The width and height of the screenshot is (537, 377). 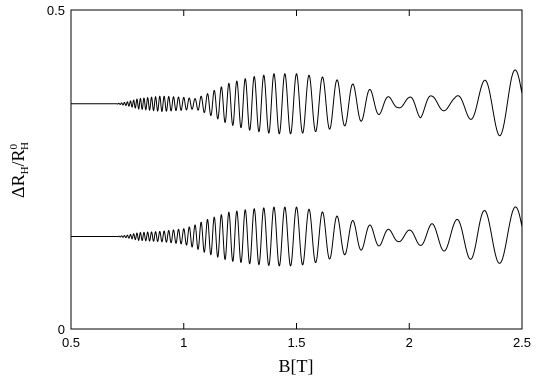 What do you see at coordinates (18, 186) in the screenshot?
I see `y-axis-title-main: ΔR` at bounding box center [18, 186].